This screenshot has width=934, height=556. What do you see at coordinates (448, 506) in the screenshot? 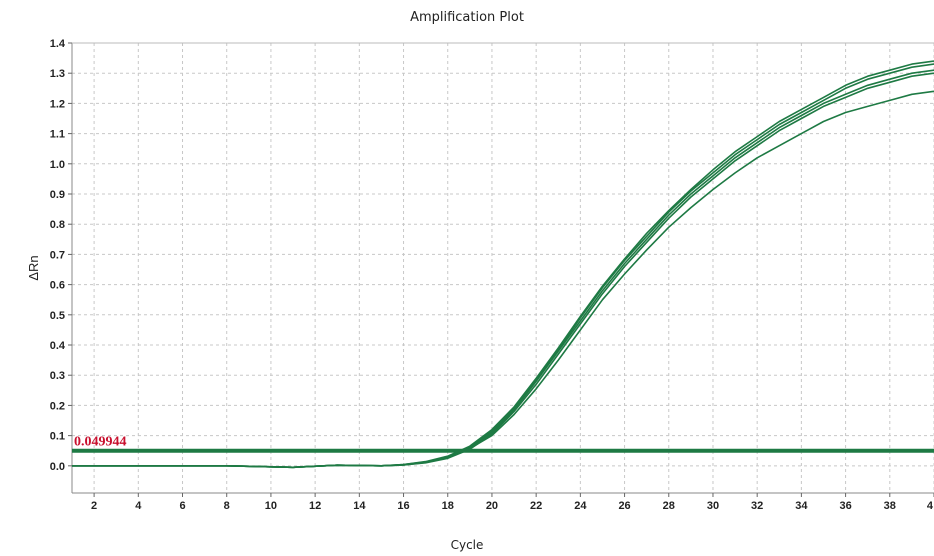
I see `x-tick-label: 18` at bounding box center [448, 506].